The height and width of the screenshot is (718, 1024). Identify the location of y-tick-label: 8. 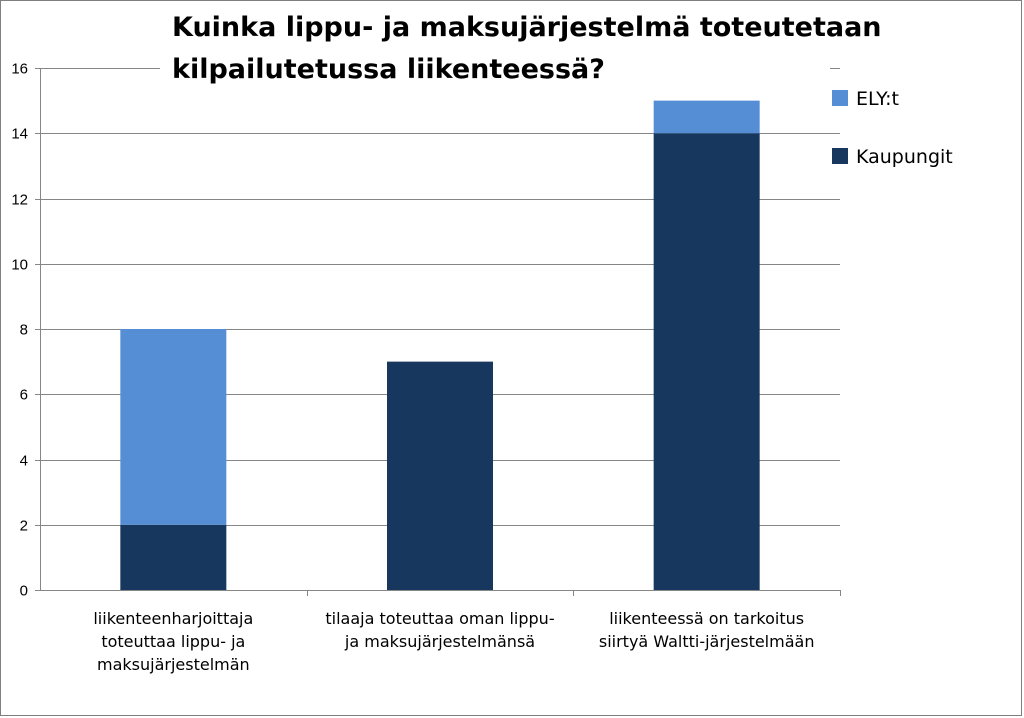
(24, 330).